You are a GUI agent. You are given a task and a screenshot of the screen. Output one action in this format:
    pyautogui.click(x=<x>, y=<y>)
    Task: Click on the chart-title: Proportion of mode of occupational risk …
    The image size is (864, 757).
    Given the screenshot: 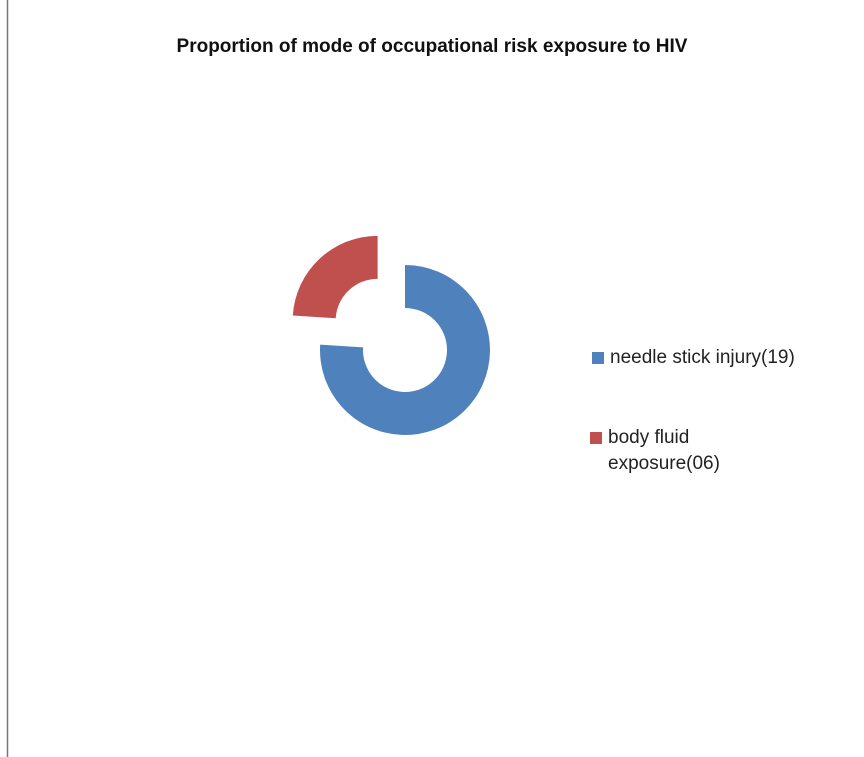 What is the action you would take?
    pyautogui.click(x=432, y=46)
    